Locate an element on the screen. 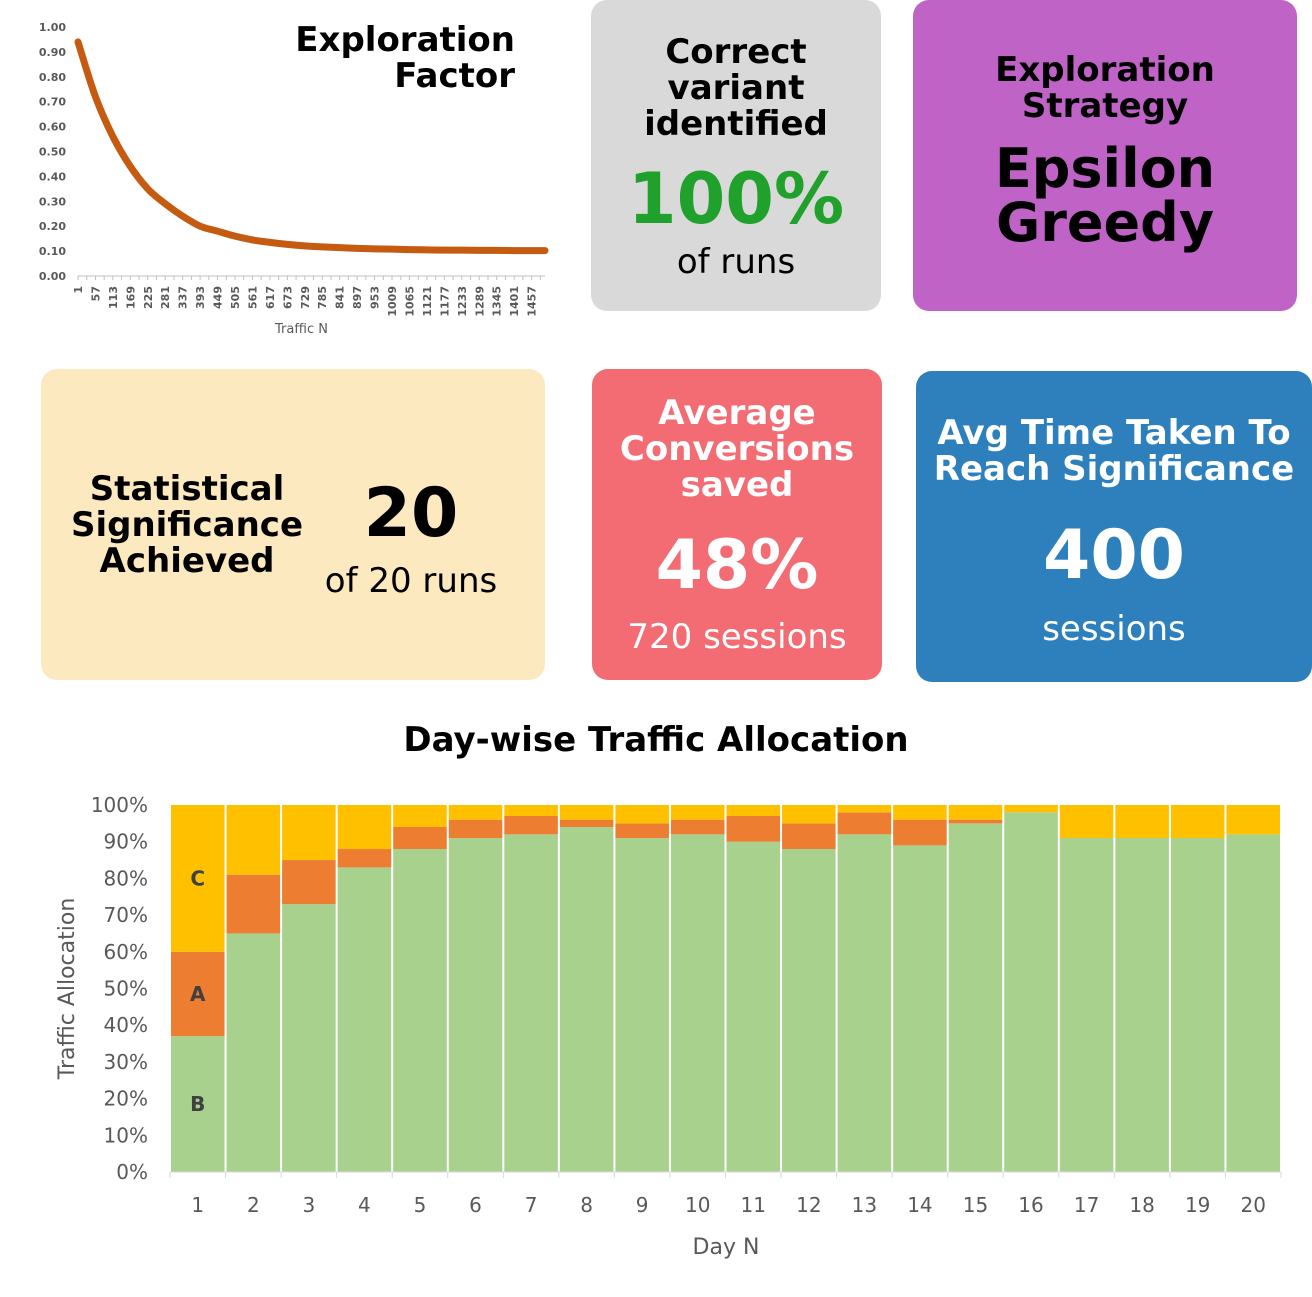 This screenshot has height=1297, width=1312. ef-x-tick-label: 1065 is located at coordinates (409, 301).